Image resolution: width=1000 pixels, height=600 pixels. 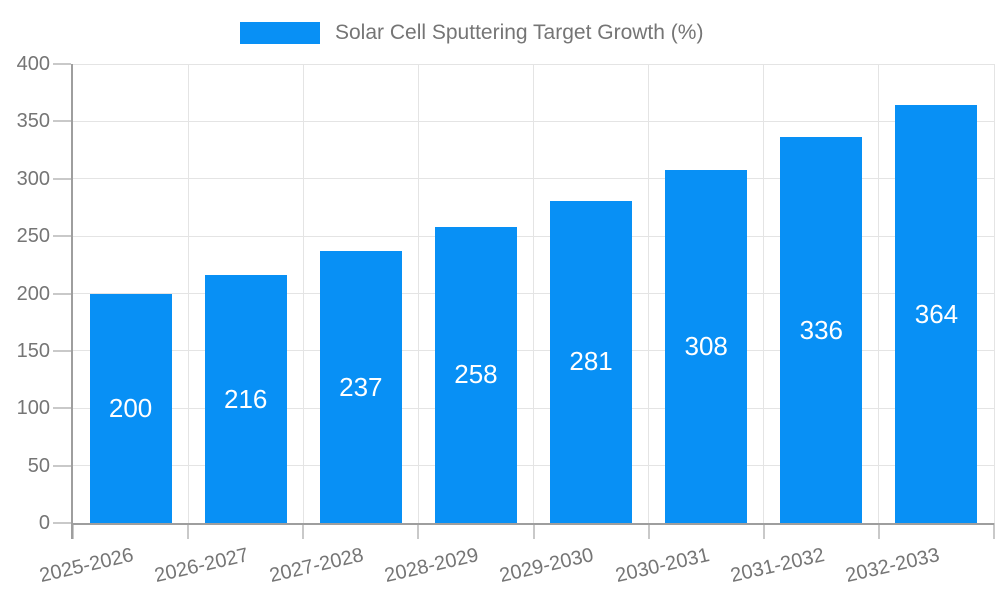 What do you see at coordinates (777, 565) in the screenshot?
I see `x-axis-label: 2031-2032` at bounding box center [777, 565].